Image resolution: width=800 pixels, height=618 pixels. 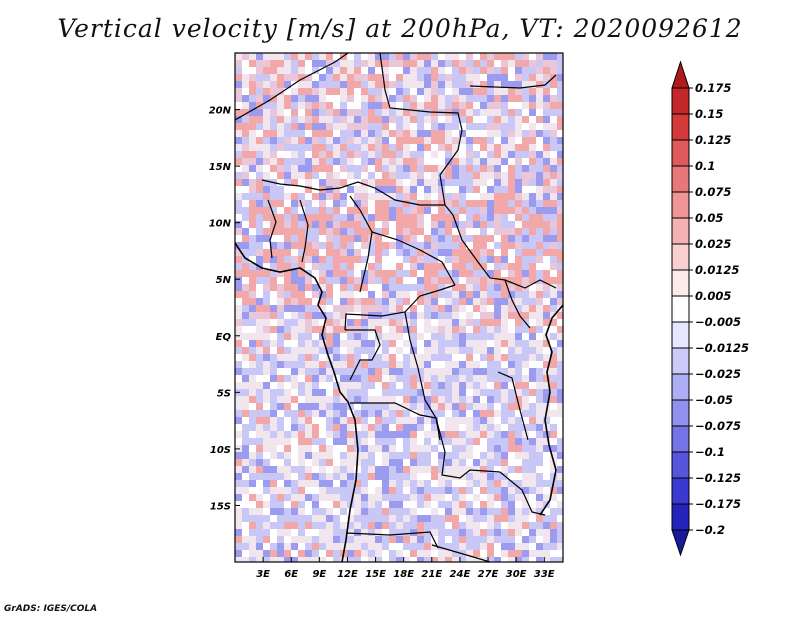 What do you see at coordinates (319, 574) in the screenshot?
I see `lon-tick-label: 9E` at bounding box center [319, 574].